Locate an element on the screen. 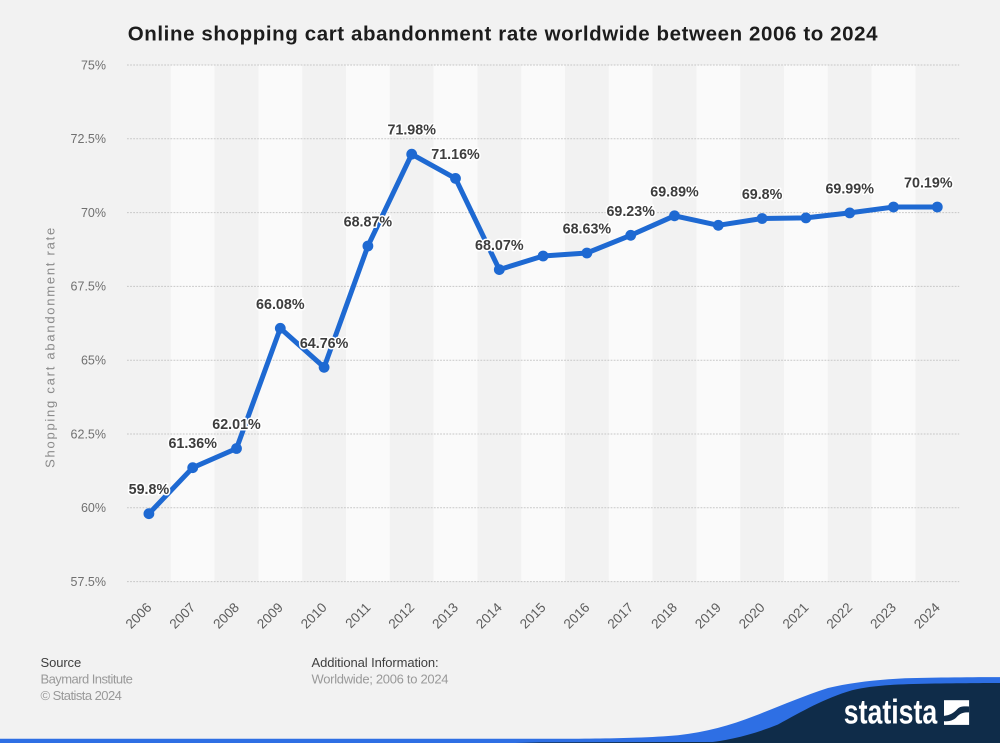  svg-text: Worldwide; 2006 to 2024 is located at coordinates (380, 679).